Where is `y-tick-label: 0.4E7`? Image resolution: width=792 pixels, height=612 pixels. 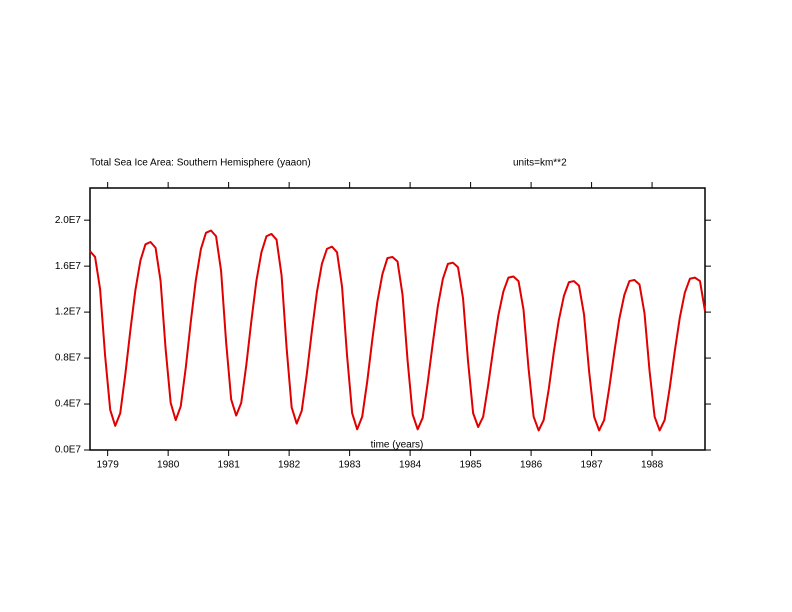 y-tick-label: 0.4E7 is located at coordinates (68, 404).